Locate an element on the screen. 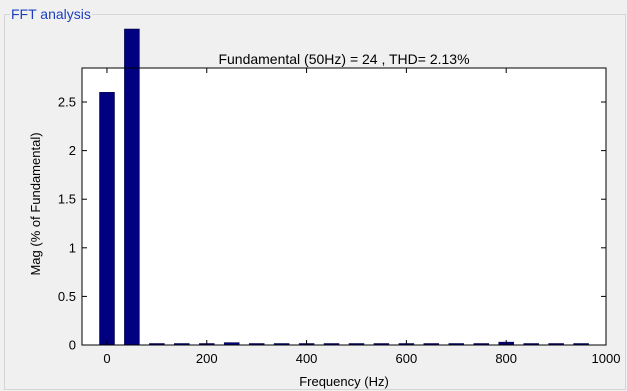 This screenshot has height=391, width=627. panel-legend: FFT analysis is located at coordinates (51, 14).